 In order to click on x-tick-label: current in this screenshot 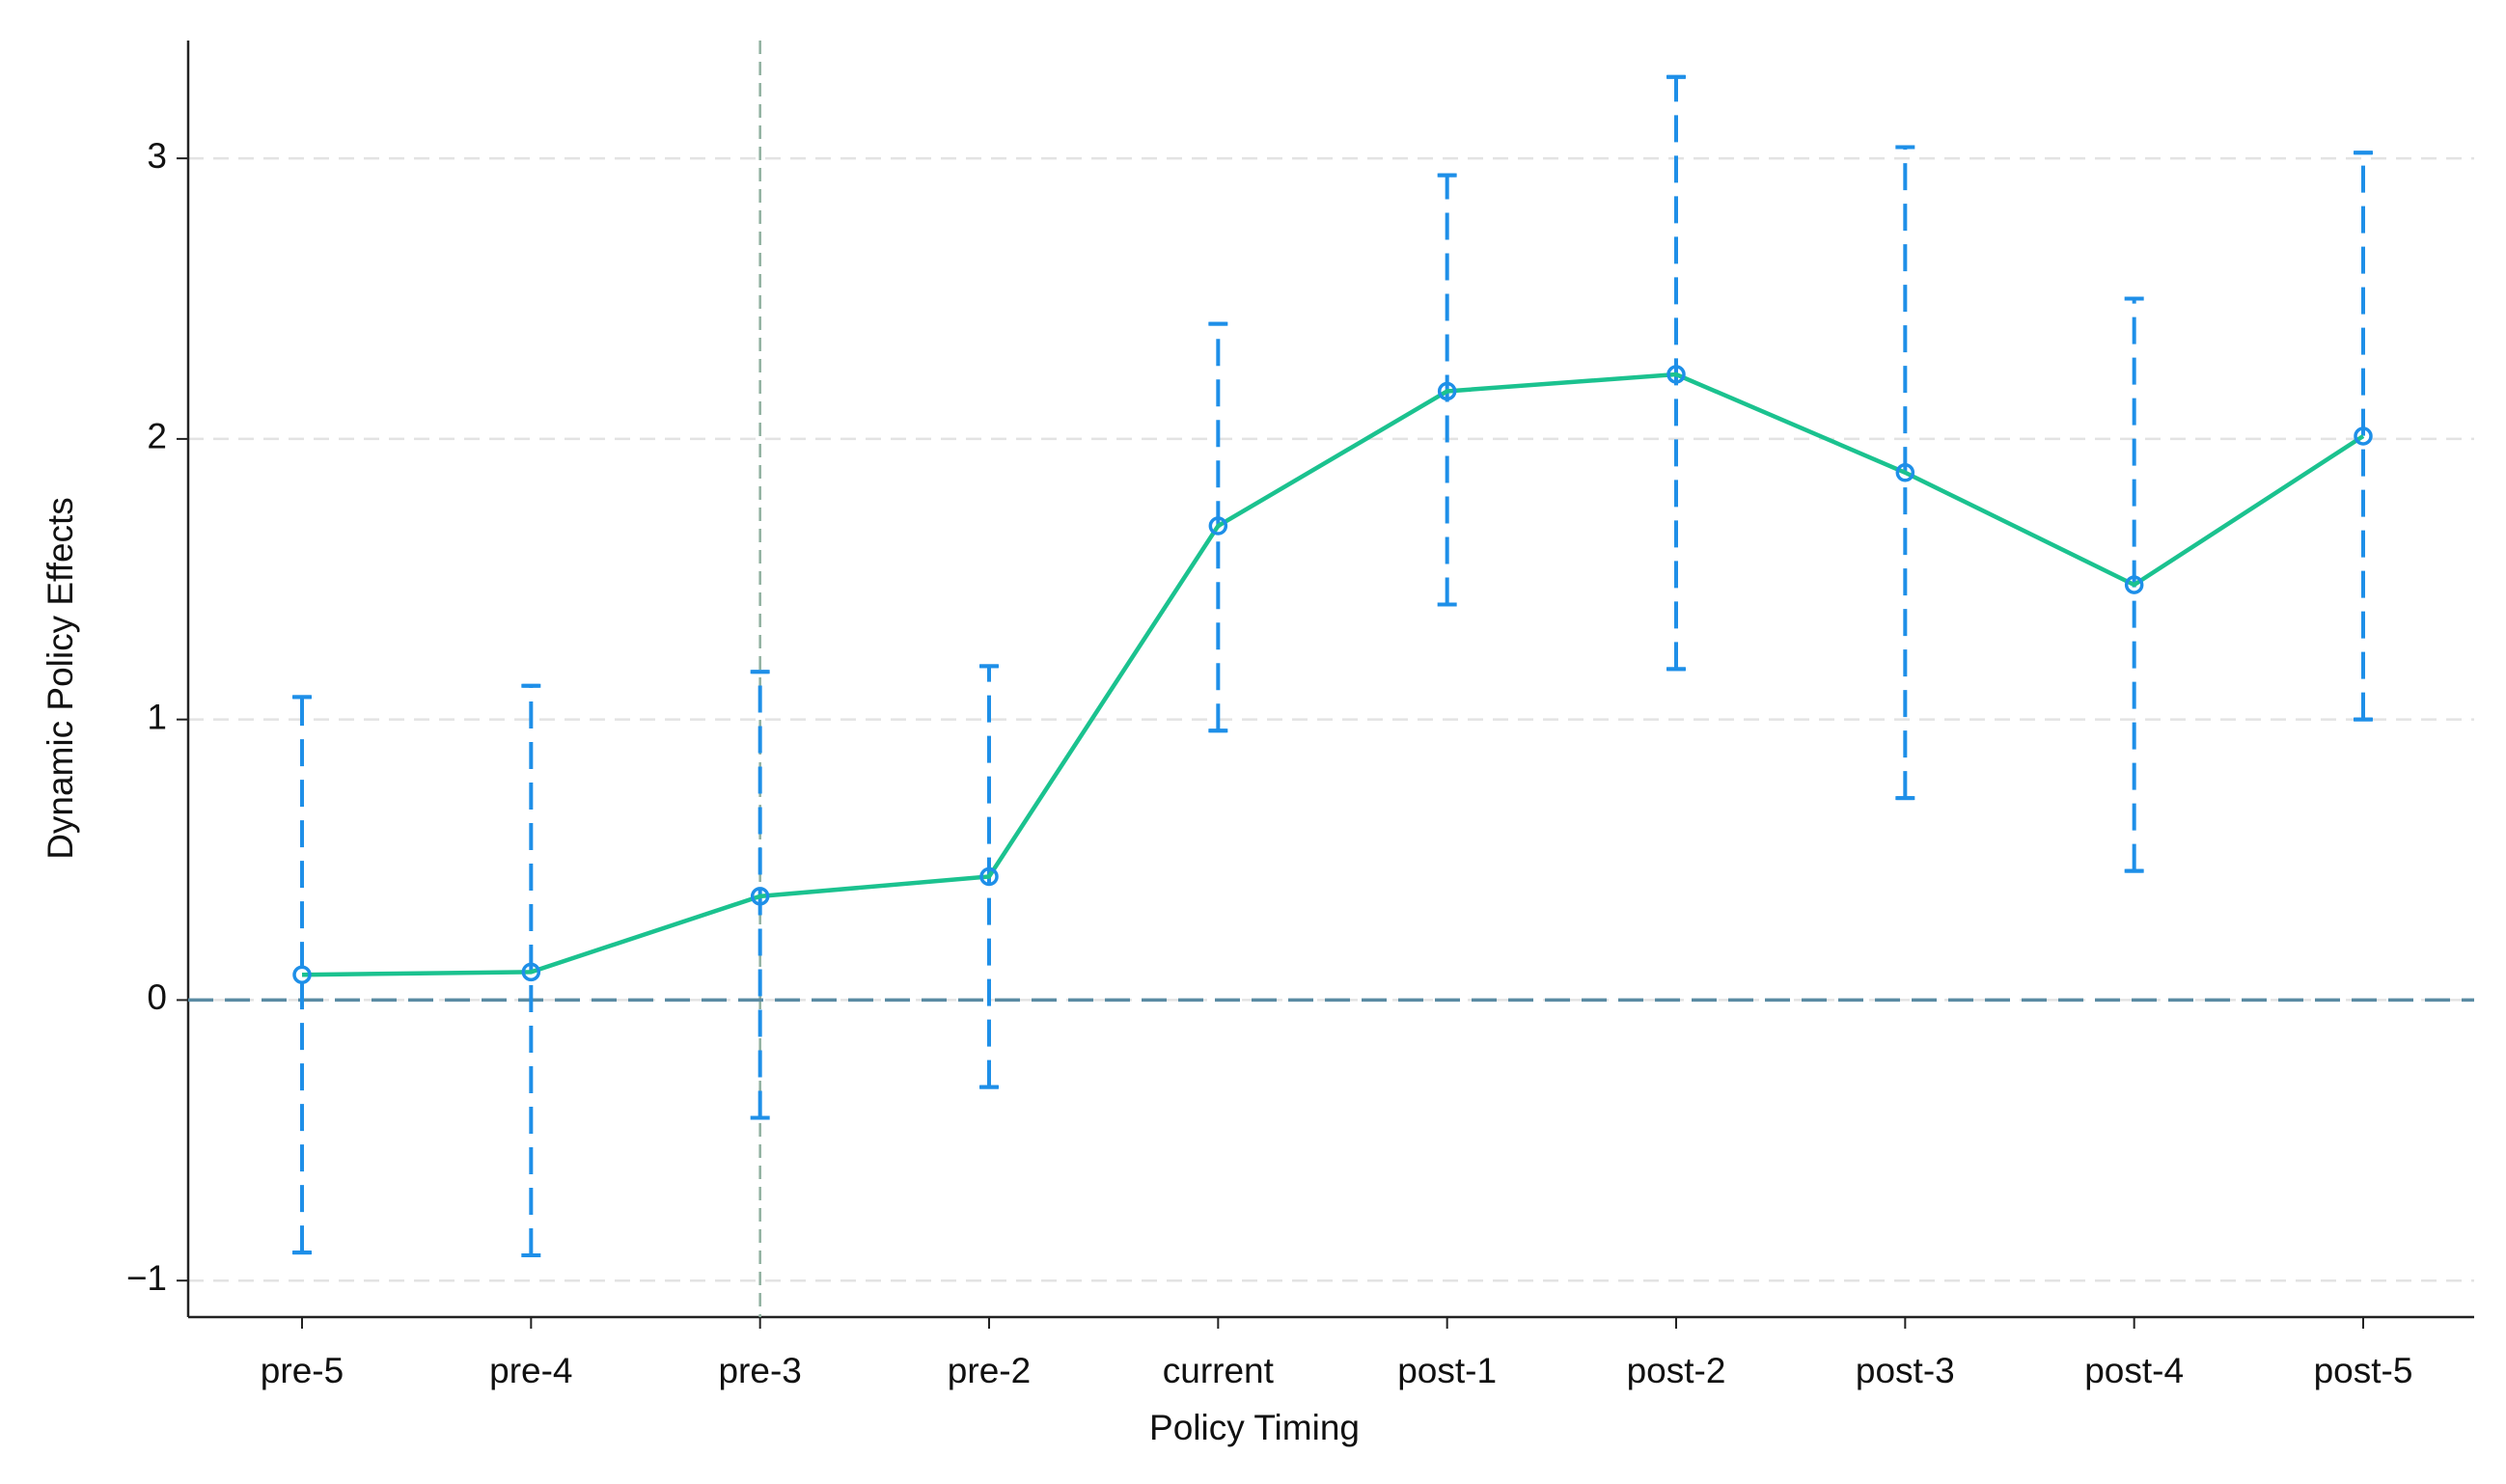, I will do `click(1219, 1370)`.